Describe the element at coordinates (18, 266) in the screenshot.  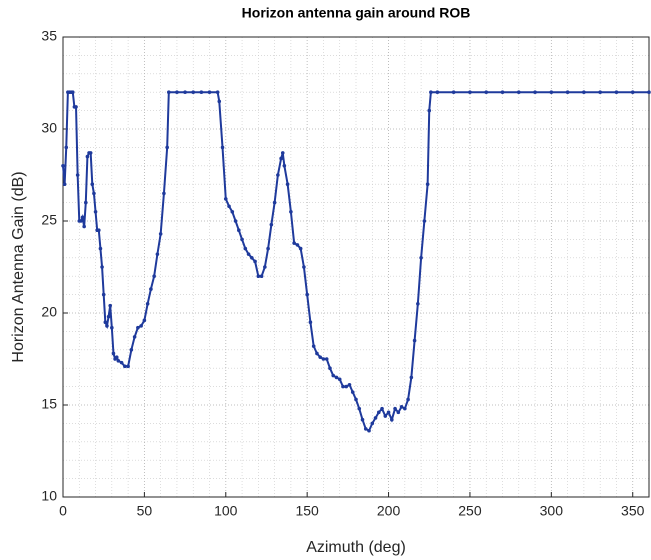
I see `y-axis-label: Horizon Antenna Gain (dB)` at that location.